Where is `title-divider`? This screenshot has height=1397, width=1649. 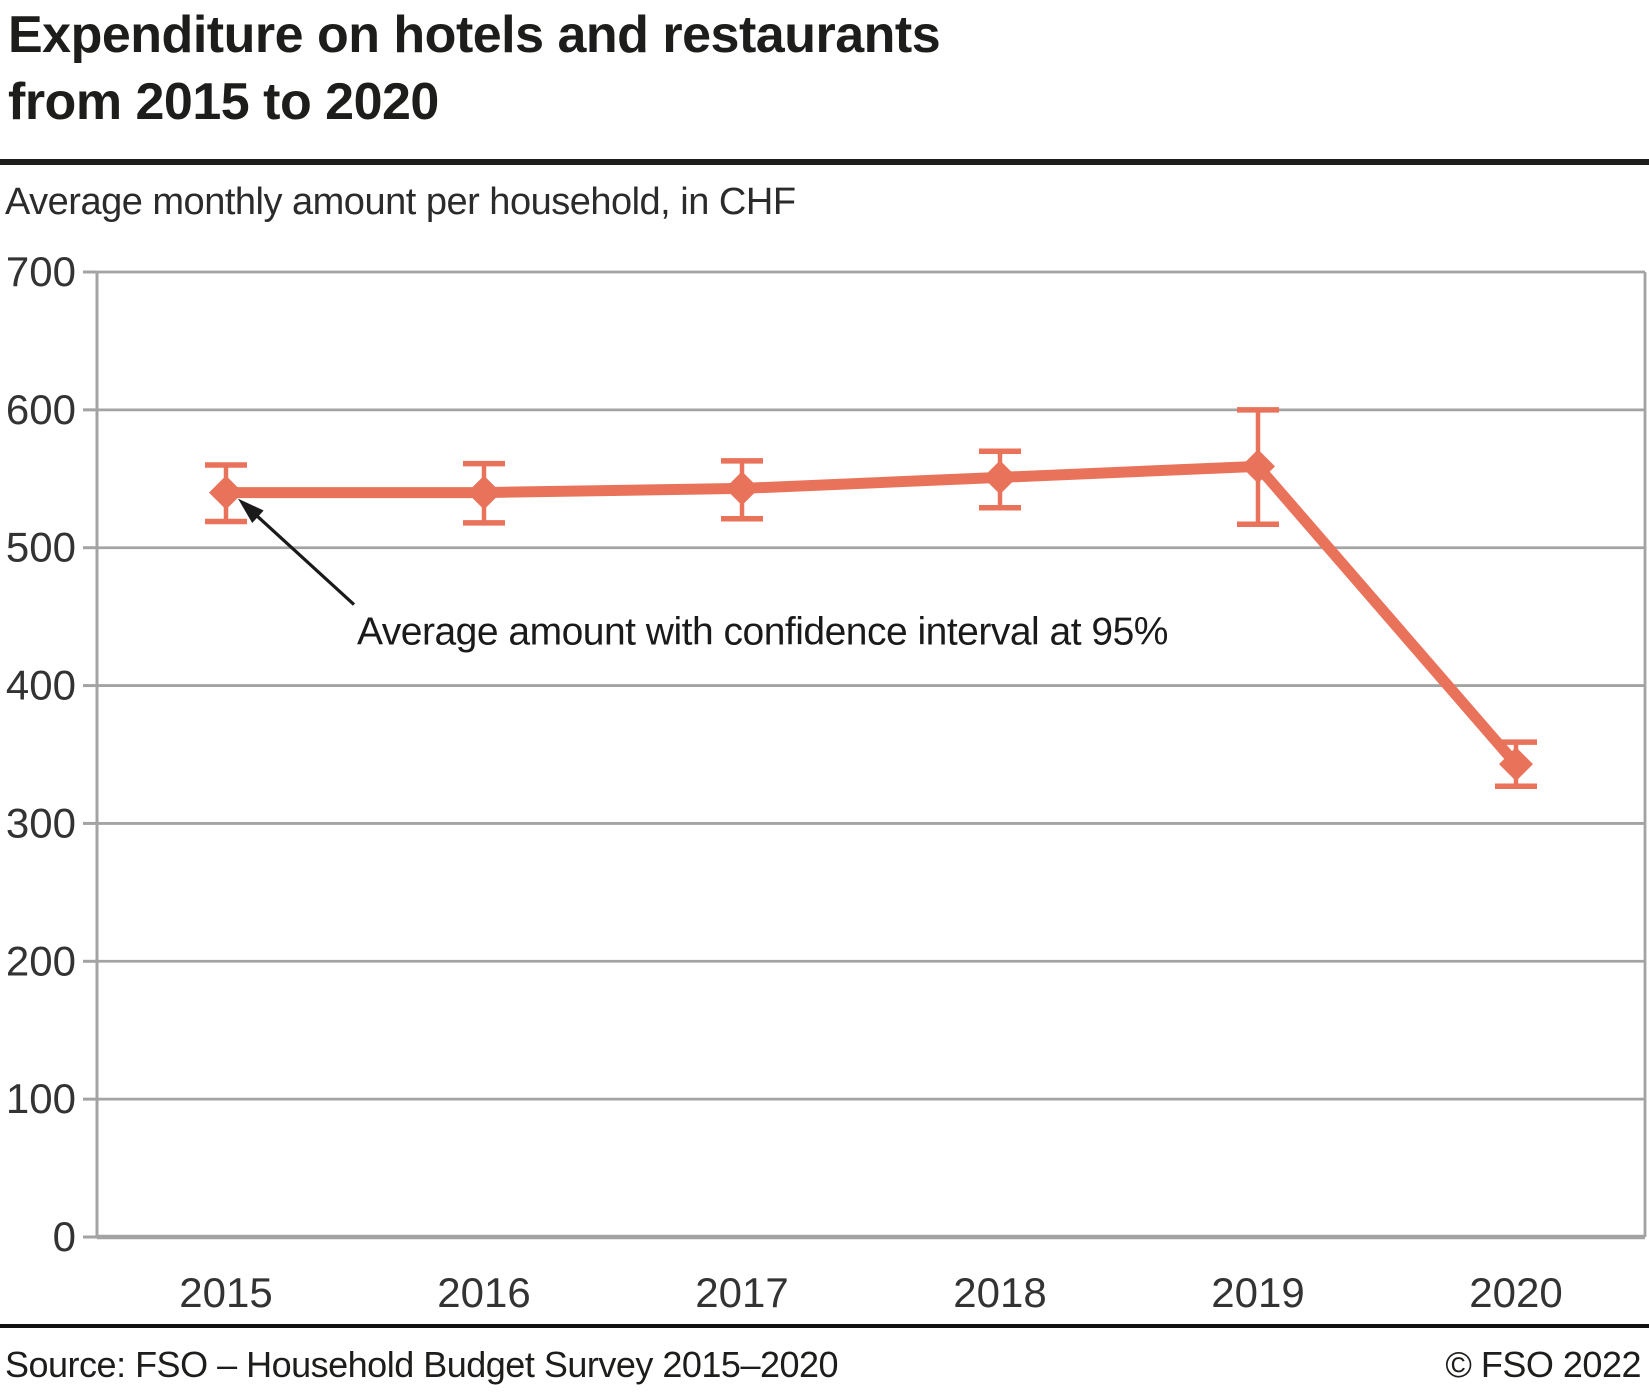 title-divider is located at coordinates (824, 162).